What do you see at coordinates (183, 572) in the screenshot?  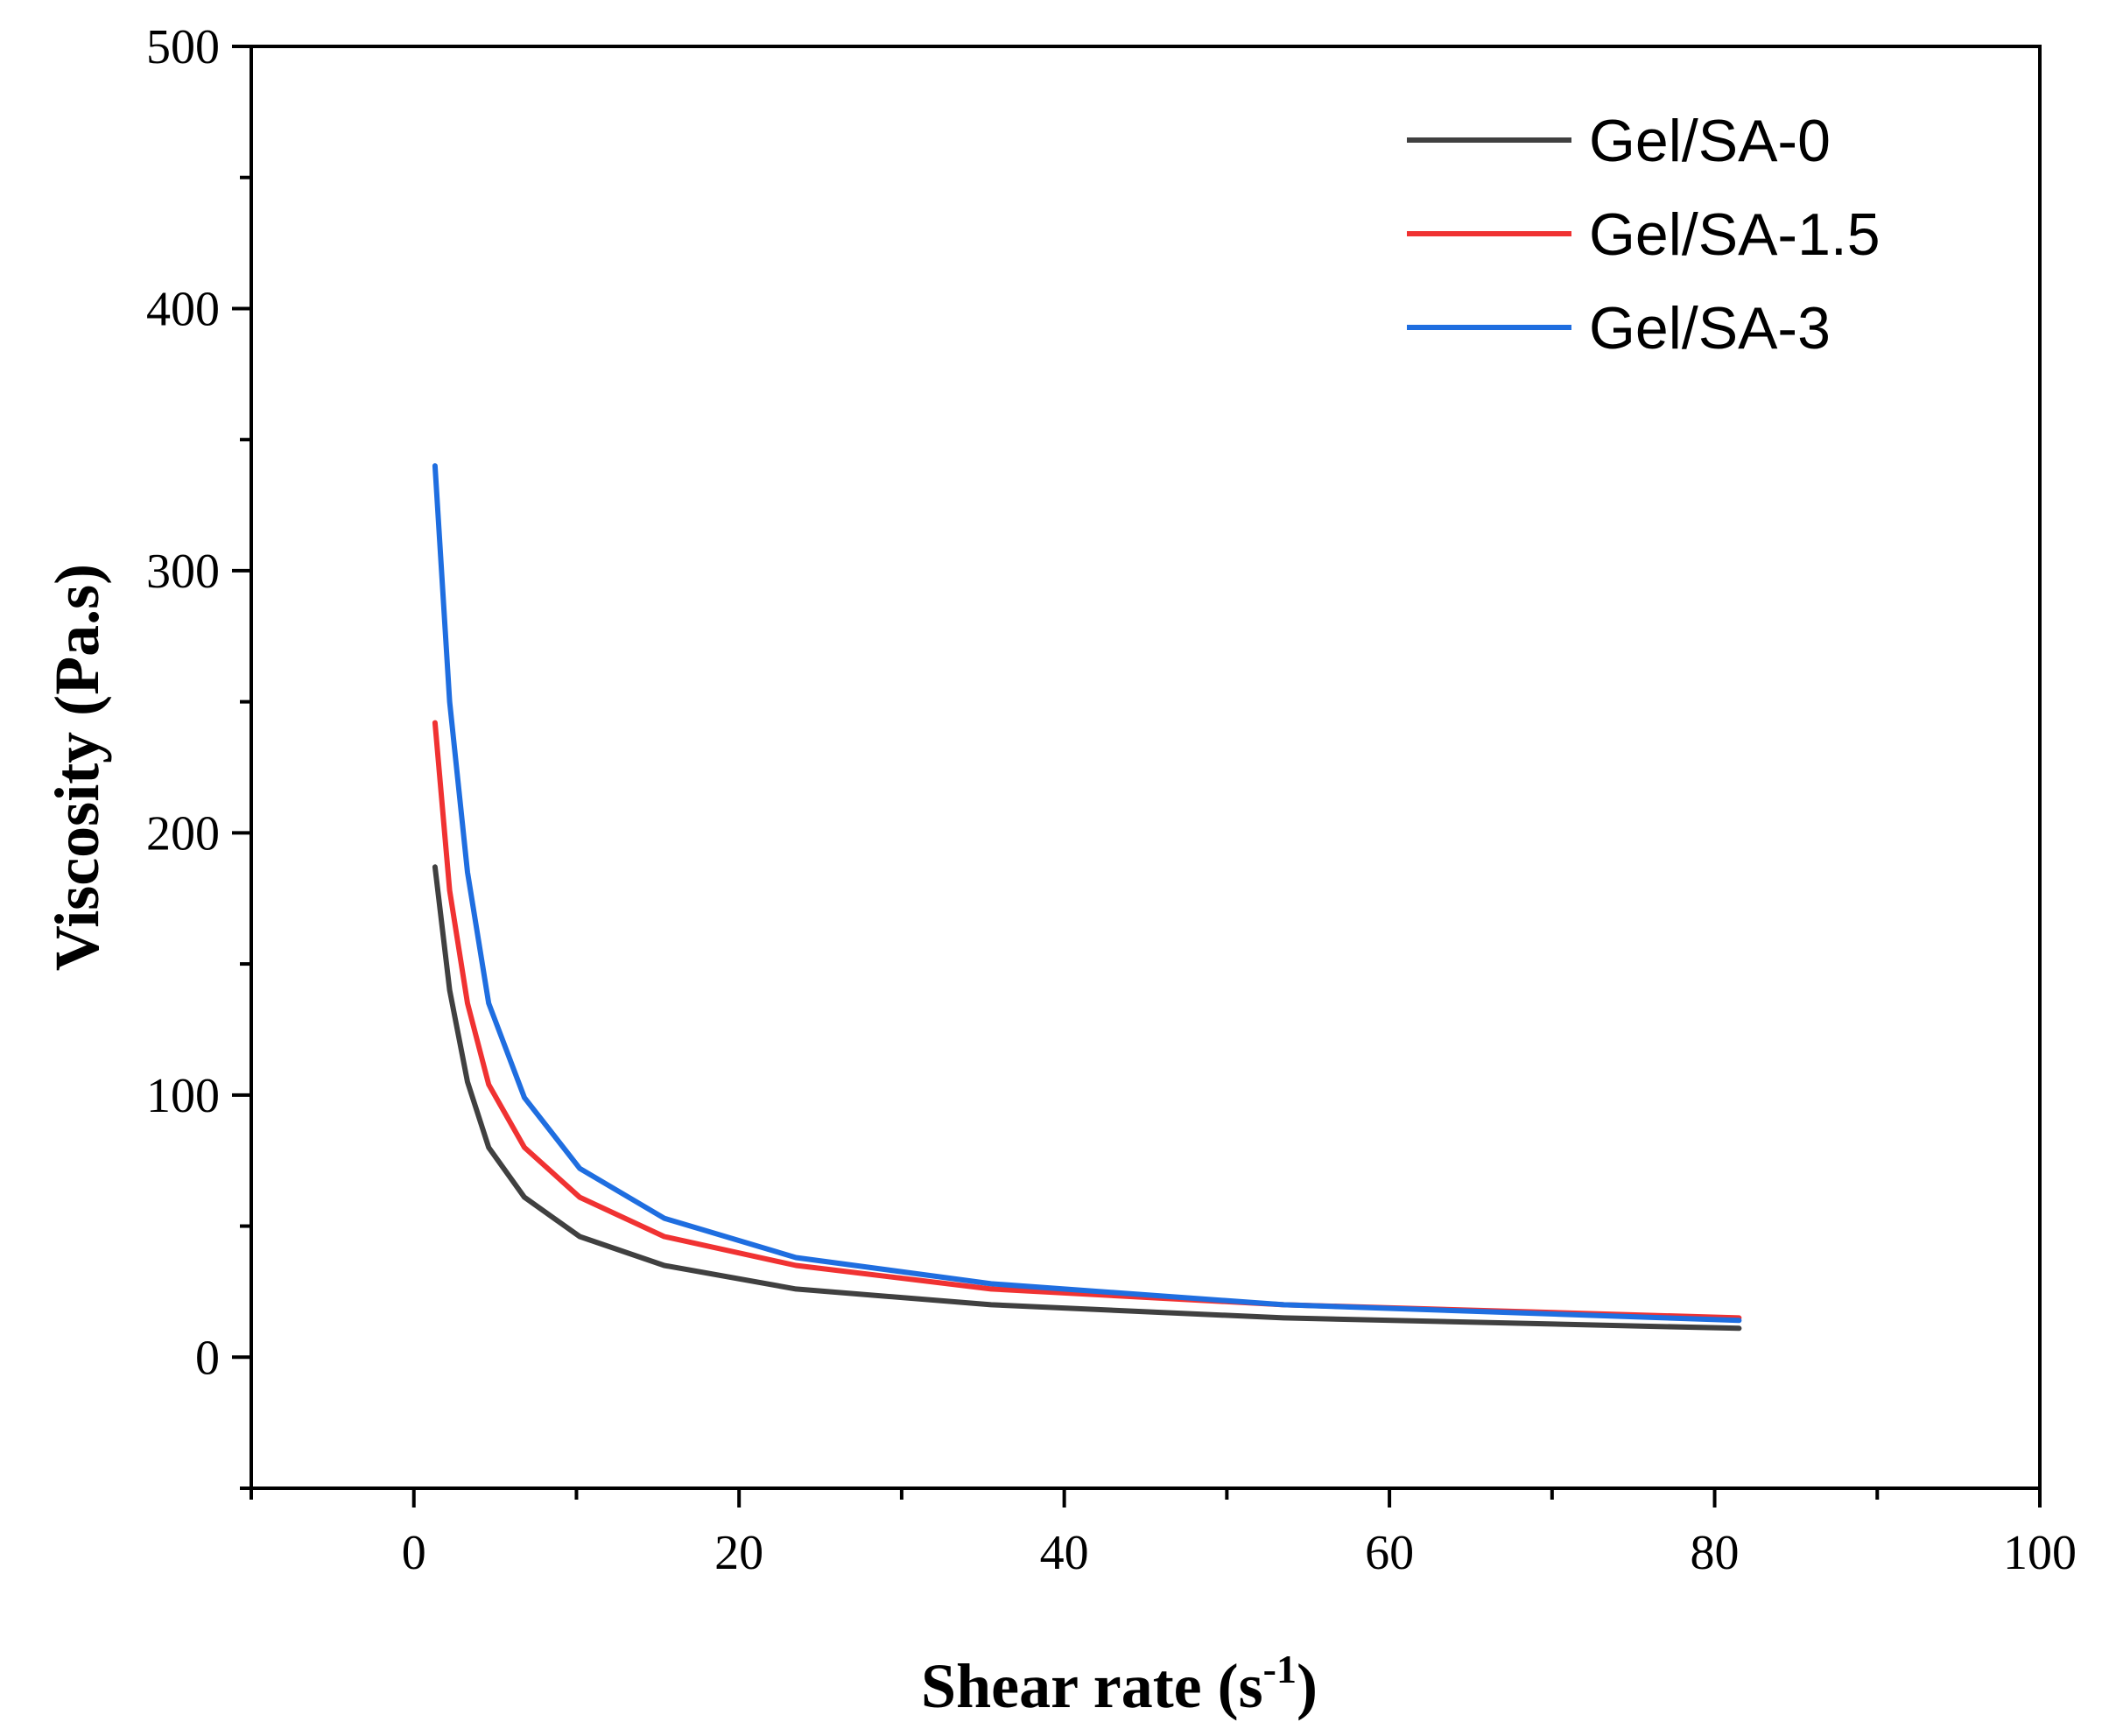 I see `y-tick-label: 300` at bounding box center [183, 572].